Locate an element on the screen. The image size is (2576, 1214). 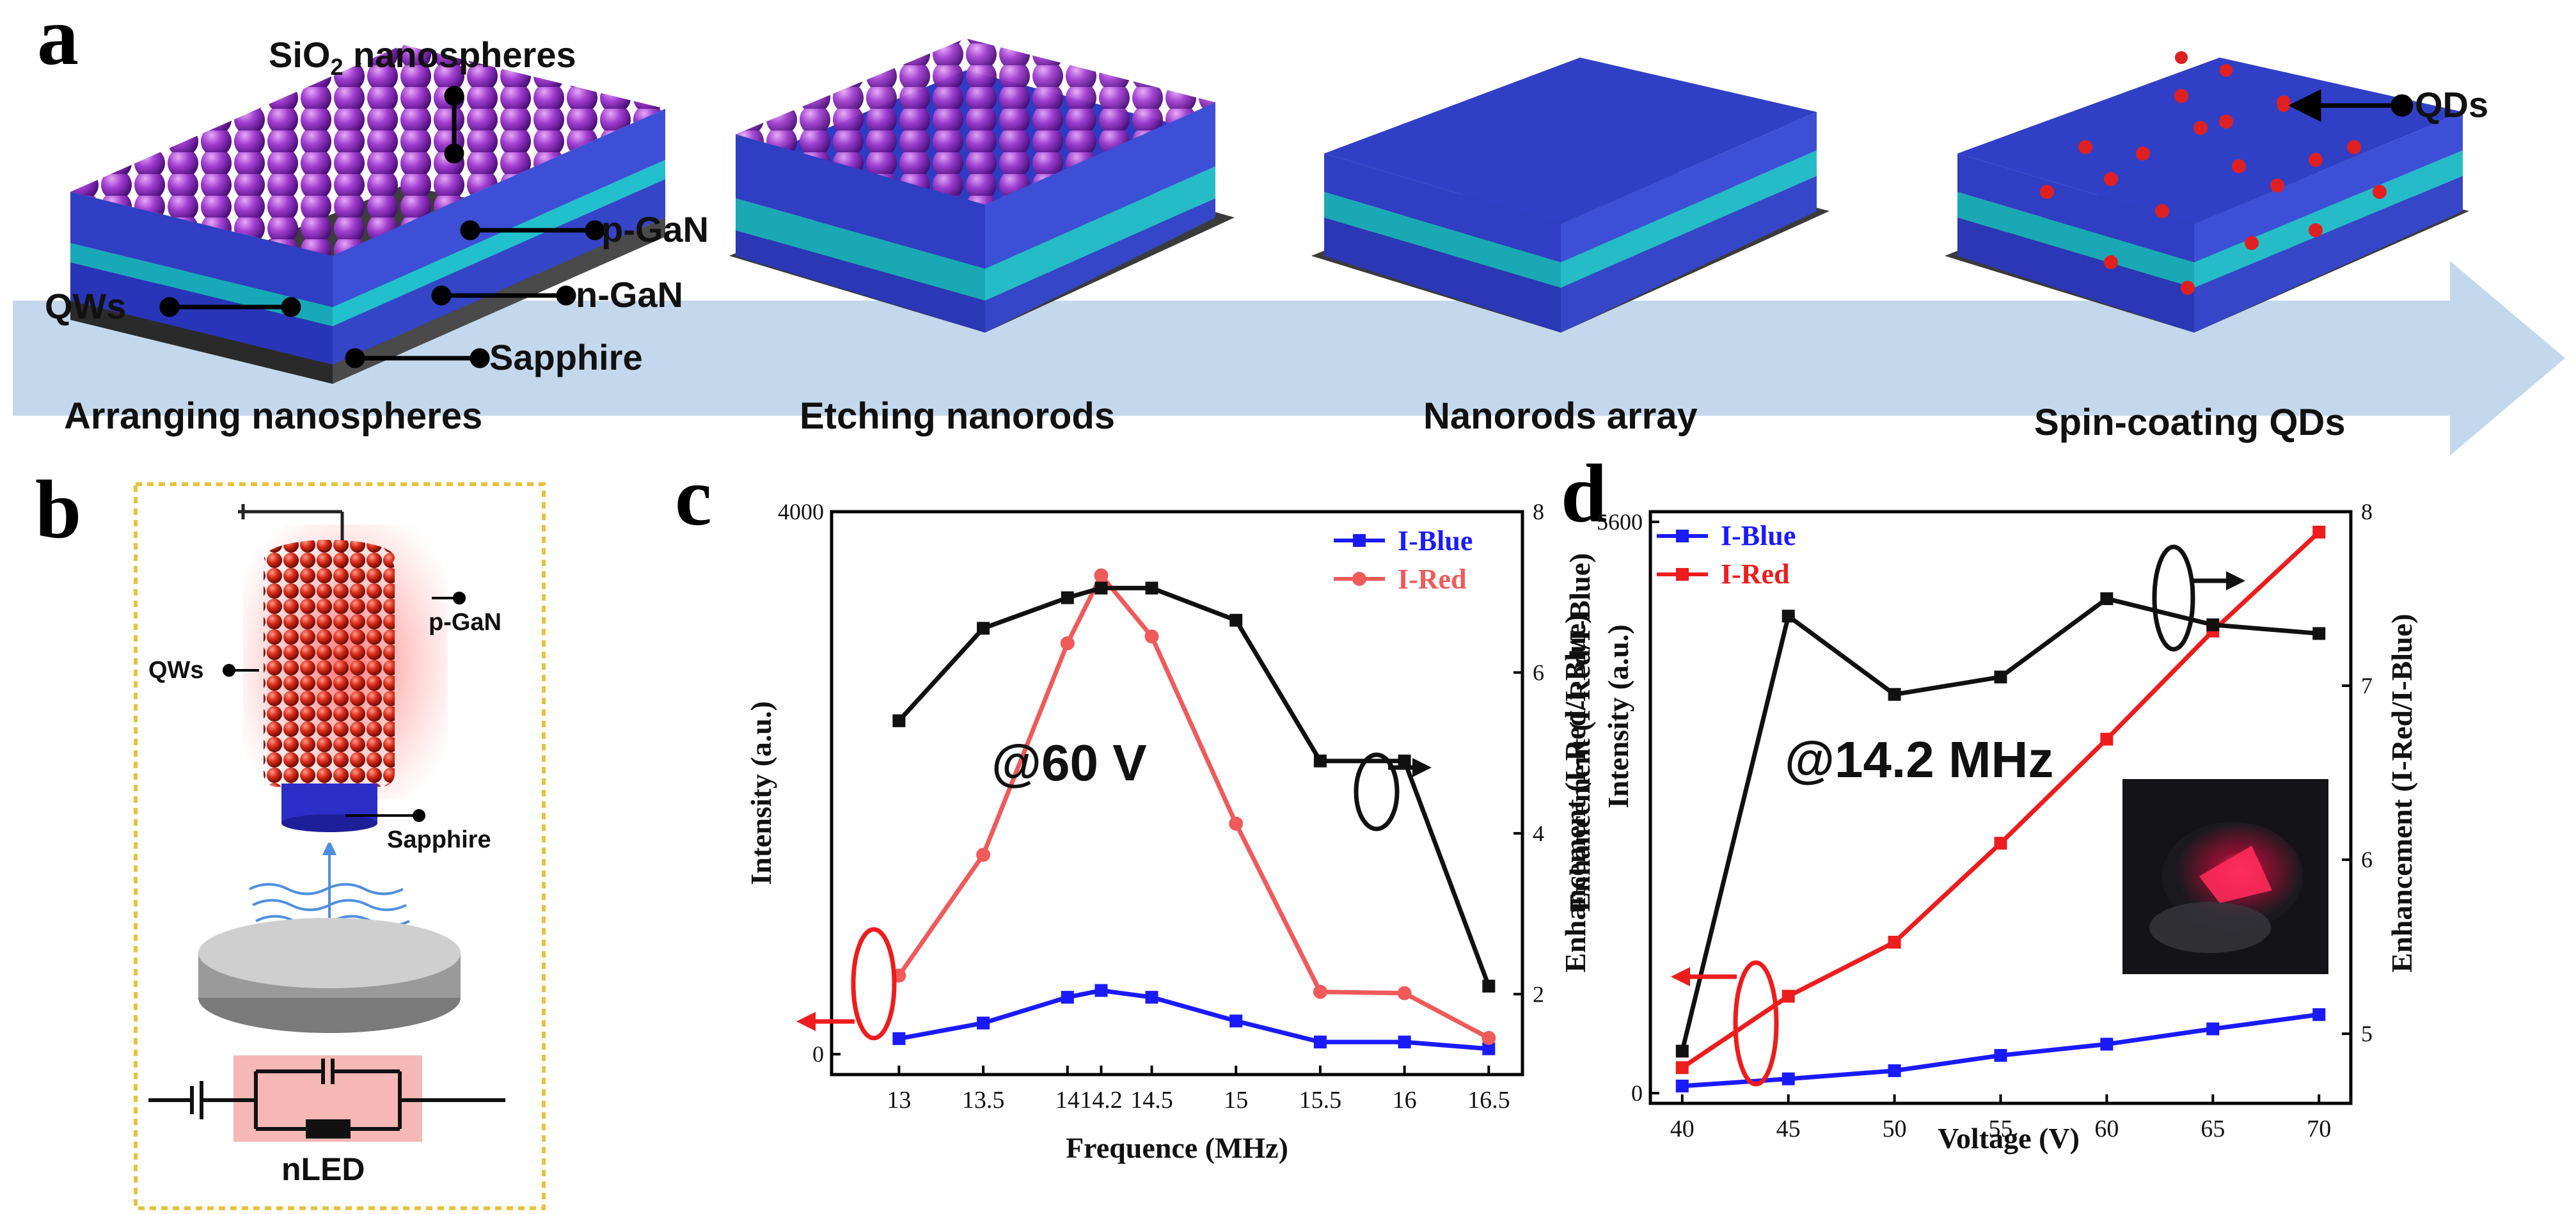
x-tick-label: 55 is located at coordinates (2001, 1128).